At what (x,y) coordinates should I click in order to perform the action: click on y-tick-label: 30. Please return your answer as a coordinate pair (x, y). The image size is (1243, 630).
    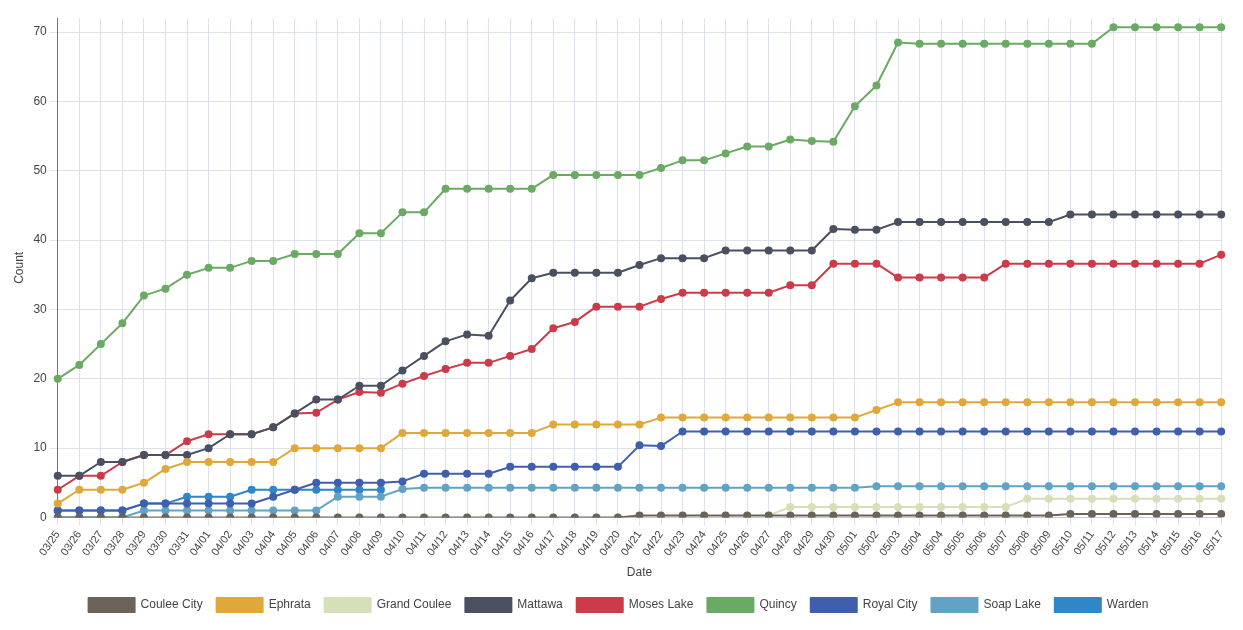
    Looking at the image, I should click on (40, 308).